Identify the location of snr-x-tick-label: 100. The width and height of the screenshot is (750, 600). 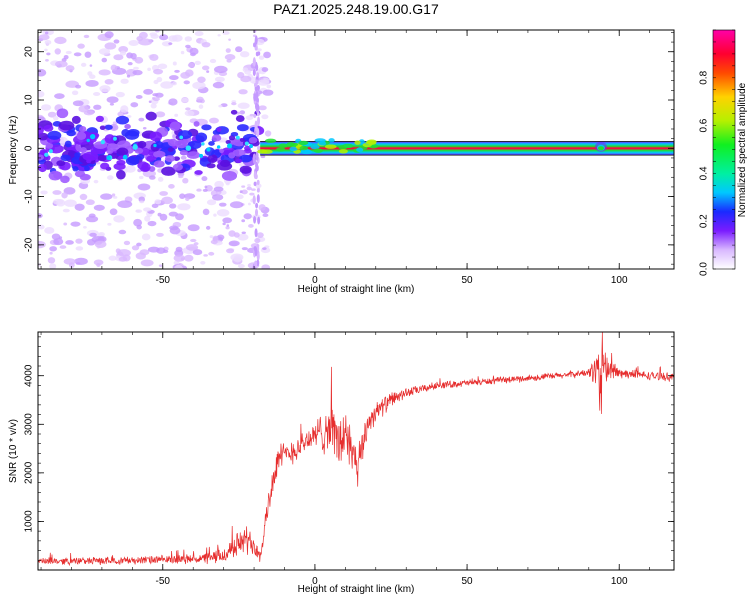
(619, 581).